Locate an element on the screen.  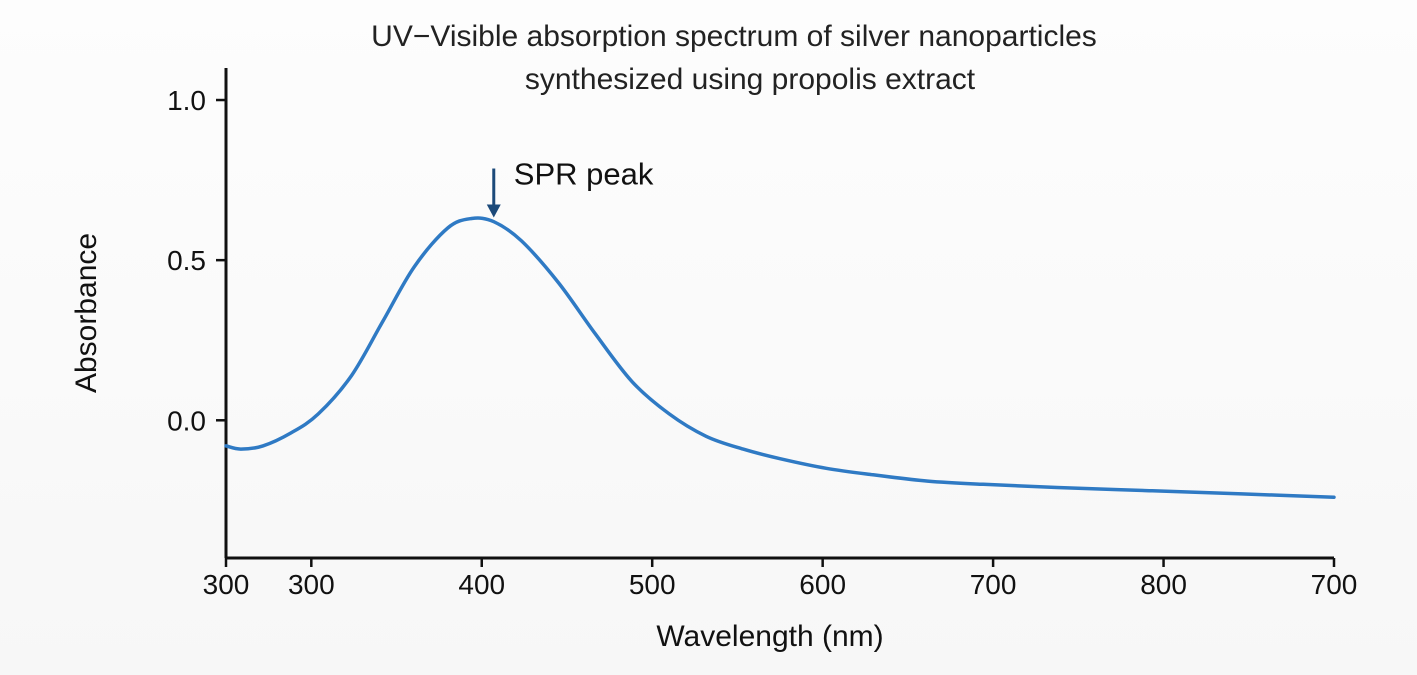
y-tick-label: 0.5 is located at coordinates (186, 260).